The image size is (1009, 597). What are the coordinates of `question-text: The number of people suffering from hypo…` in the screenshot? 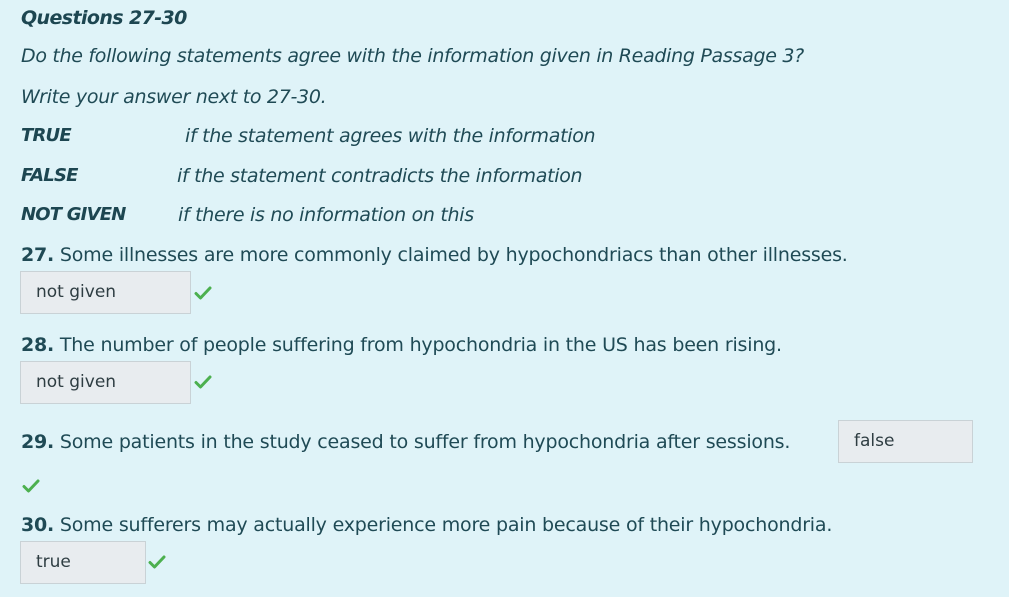 It's located at (418, 345).